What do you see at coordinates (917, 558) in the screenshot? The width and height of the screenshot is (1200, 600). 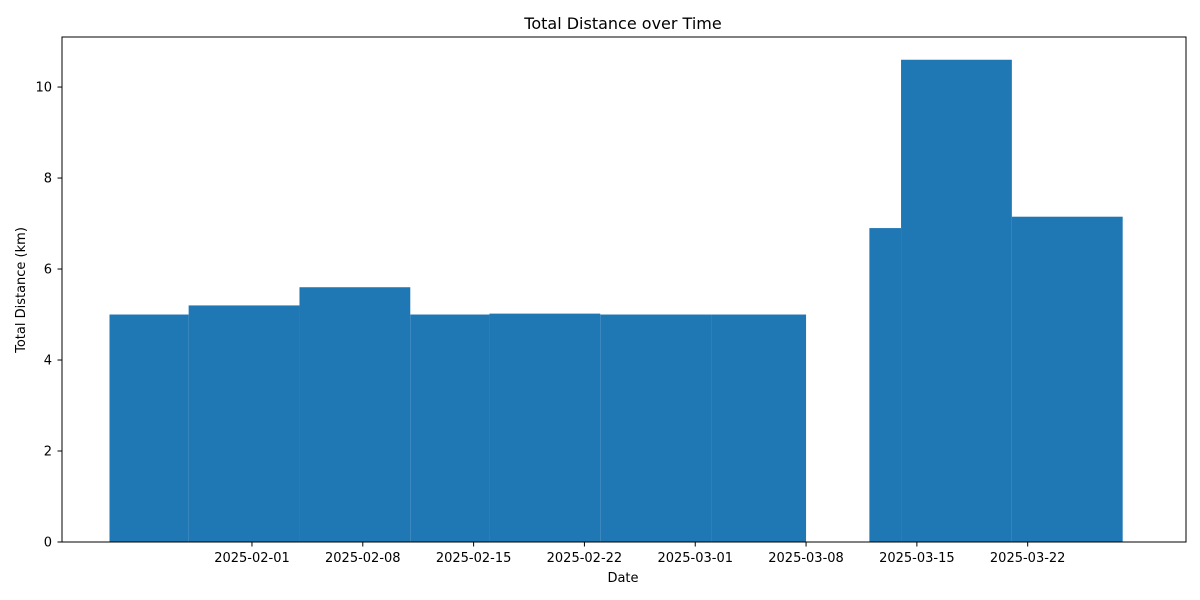 I see `x-tick-label-6: 2025-03-15` at bounding box center [917, 558].